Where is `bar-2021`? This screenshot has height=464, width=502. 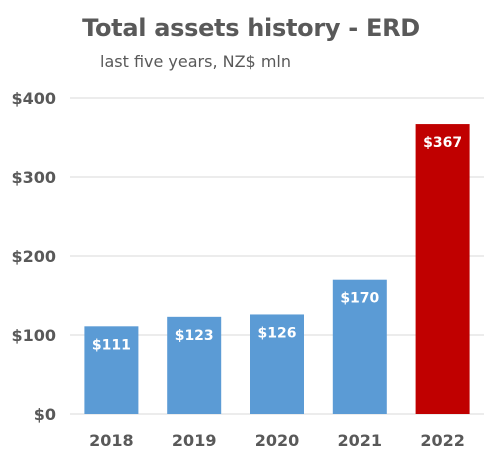 bar-2021 is located at coordinates (359, 346).